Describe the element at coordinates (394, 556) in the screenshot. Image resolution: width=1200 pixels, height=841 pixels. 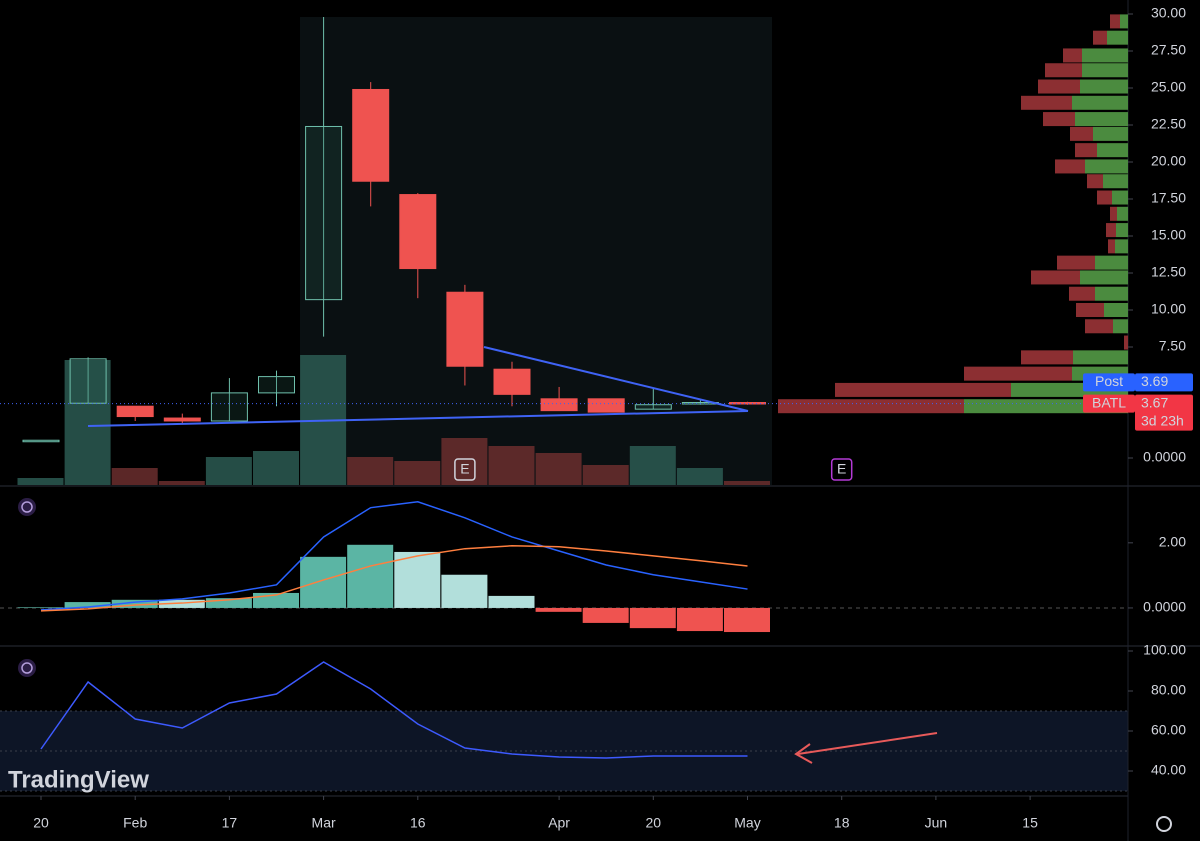
I see `line` at that location.